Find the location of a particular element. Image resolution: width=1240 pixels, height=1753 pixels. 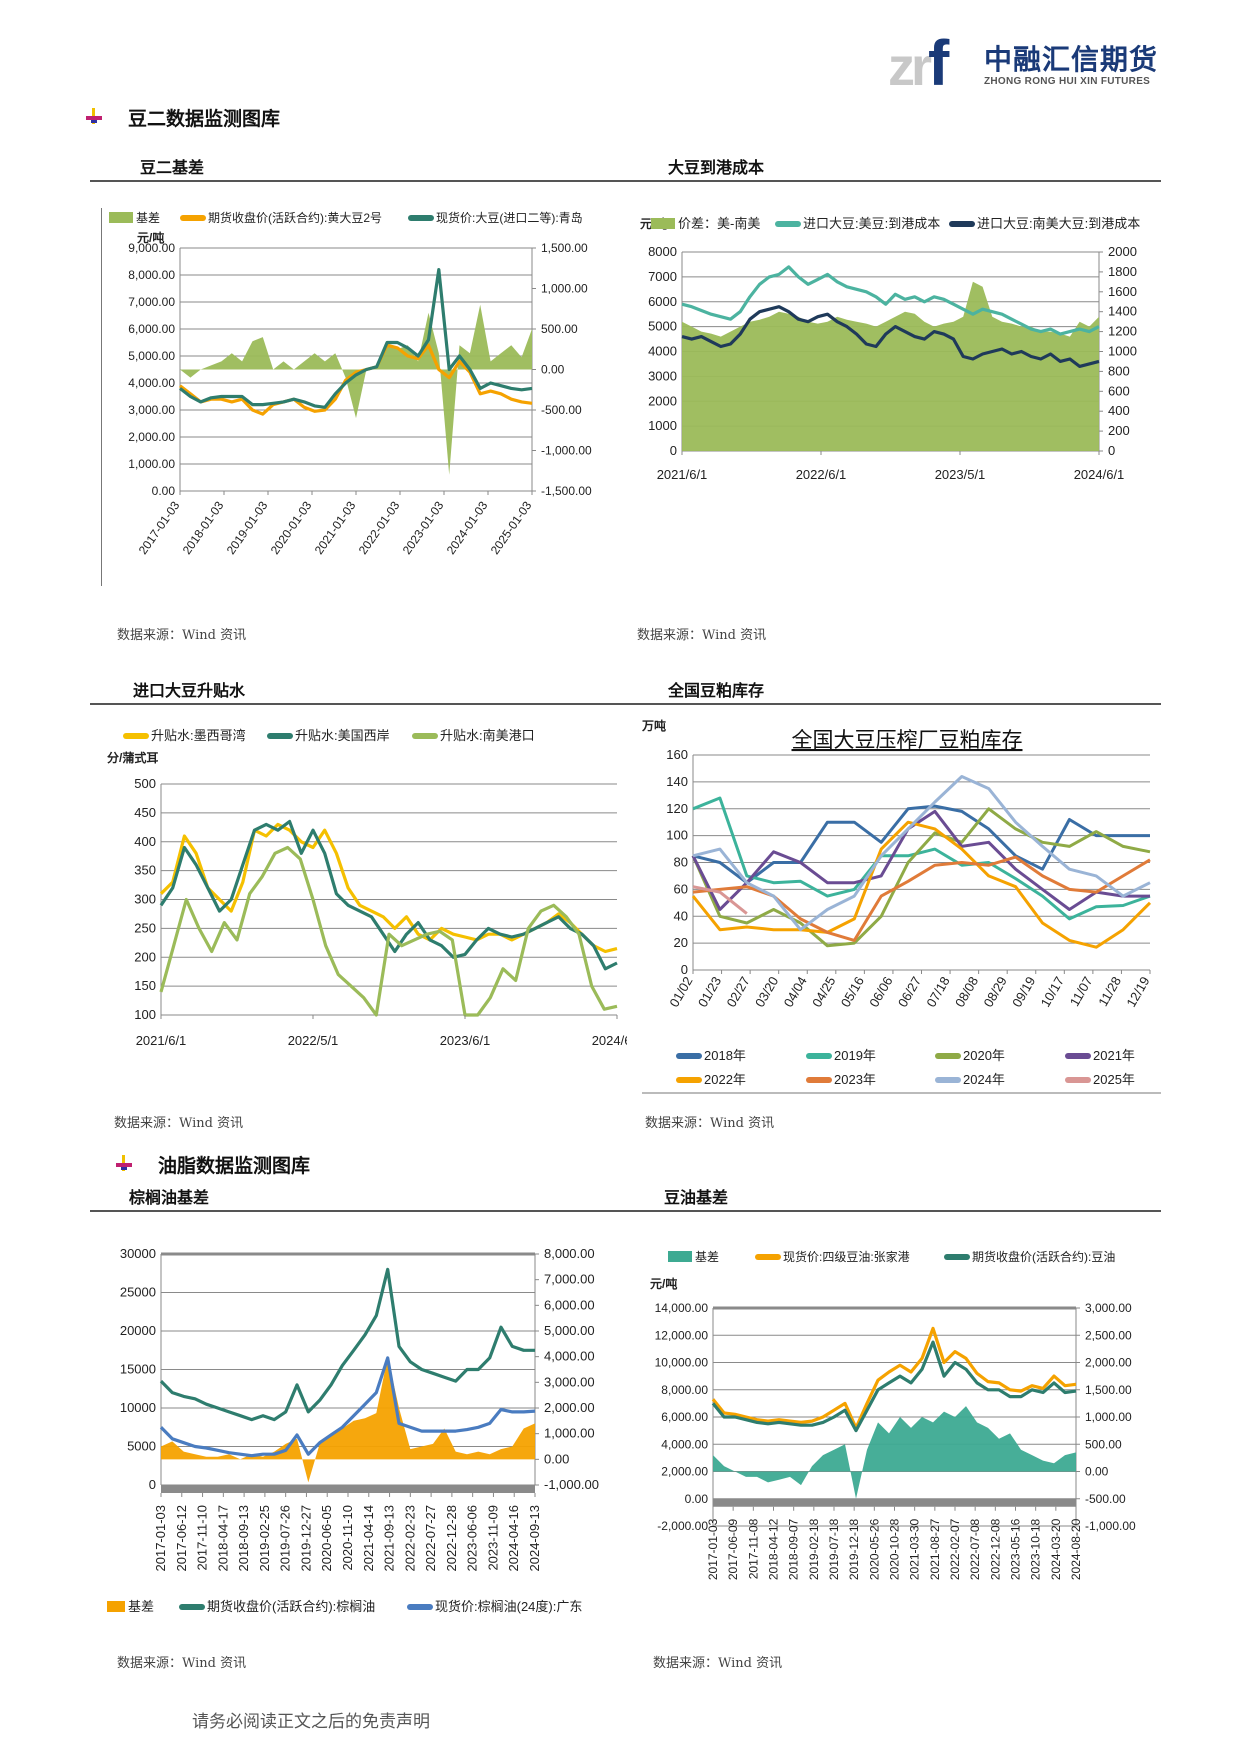

x-tick-label: 01/02 is located at coordinates (680, 992).